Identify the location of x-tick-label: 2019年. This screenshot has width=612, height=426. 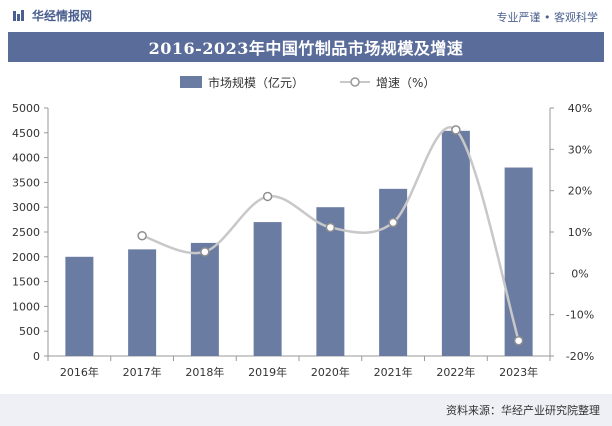
(267, 372).